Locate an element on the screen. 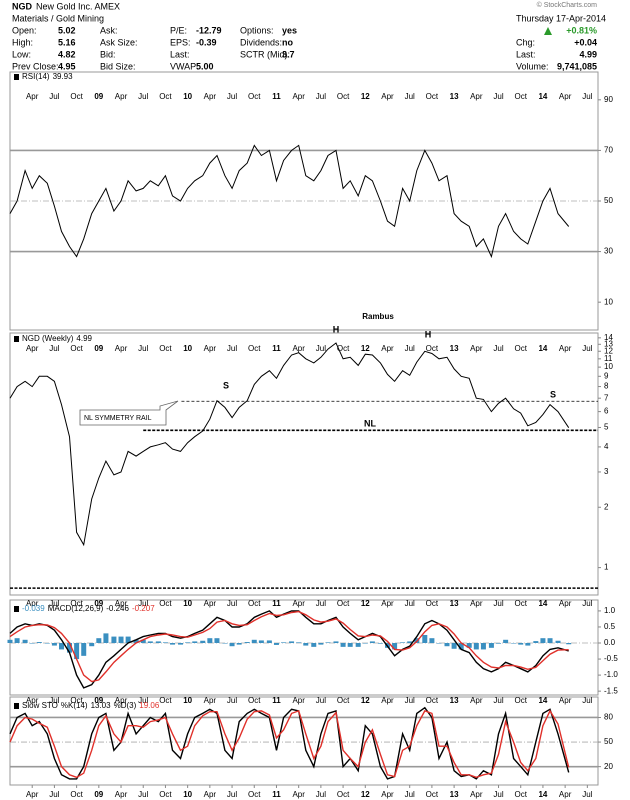 The image size is (630, 800). chart-note: Rambus is located at coordinates (378, 316).